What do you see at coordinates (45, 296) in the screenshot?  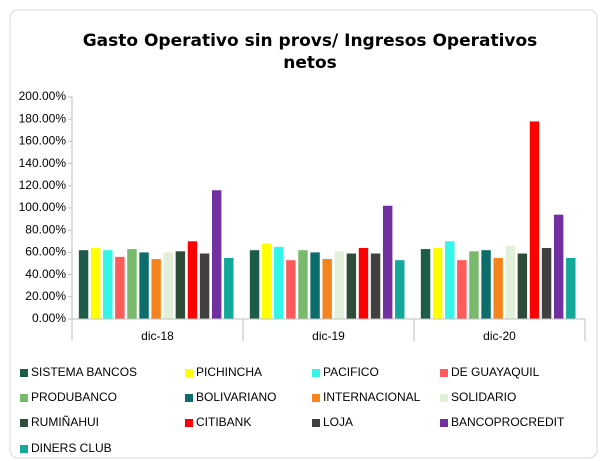 I see `y-tick-label: 20.00%` at bounding box center [45, 296].